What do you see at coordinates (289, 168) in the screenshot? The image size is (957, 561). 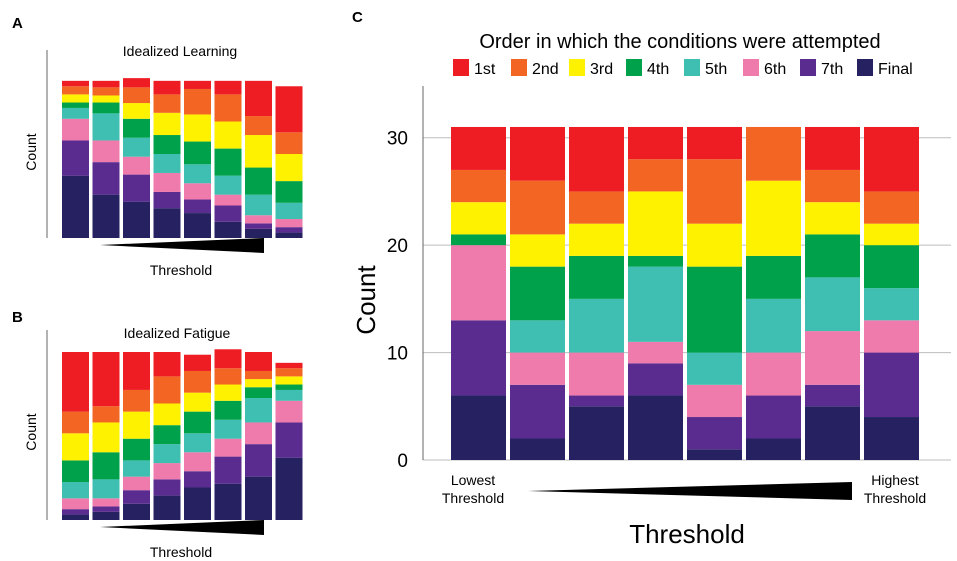 I see `bar-segment-a-8-3rd` at bounding box center [289, 168].